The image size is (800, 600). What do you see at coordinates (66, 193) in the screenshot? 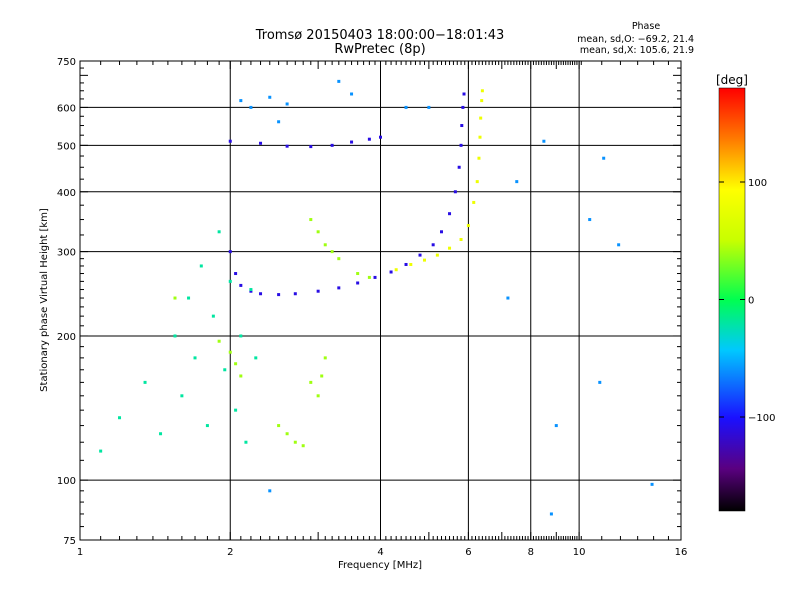
I see `y-tick-label: 400` at bounding box center [66, 193].